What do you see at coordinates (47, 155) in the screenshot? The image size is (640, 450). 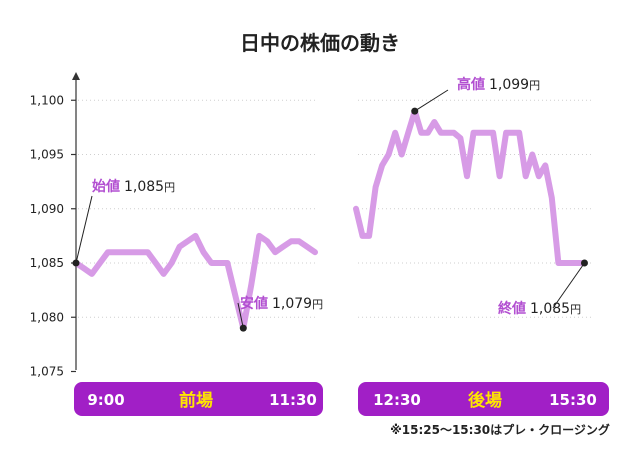 I see `y-tick-label: 1,095` at bounding box center [47, 155].